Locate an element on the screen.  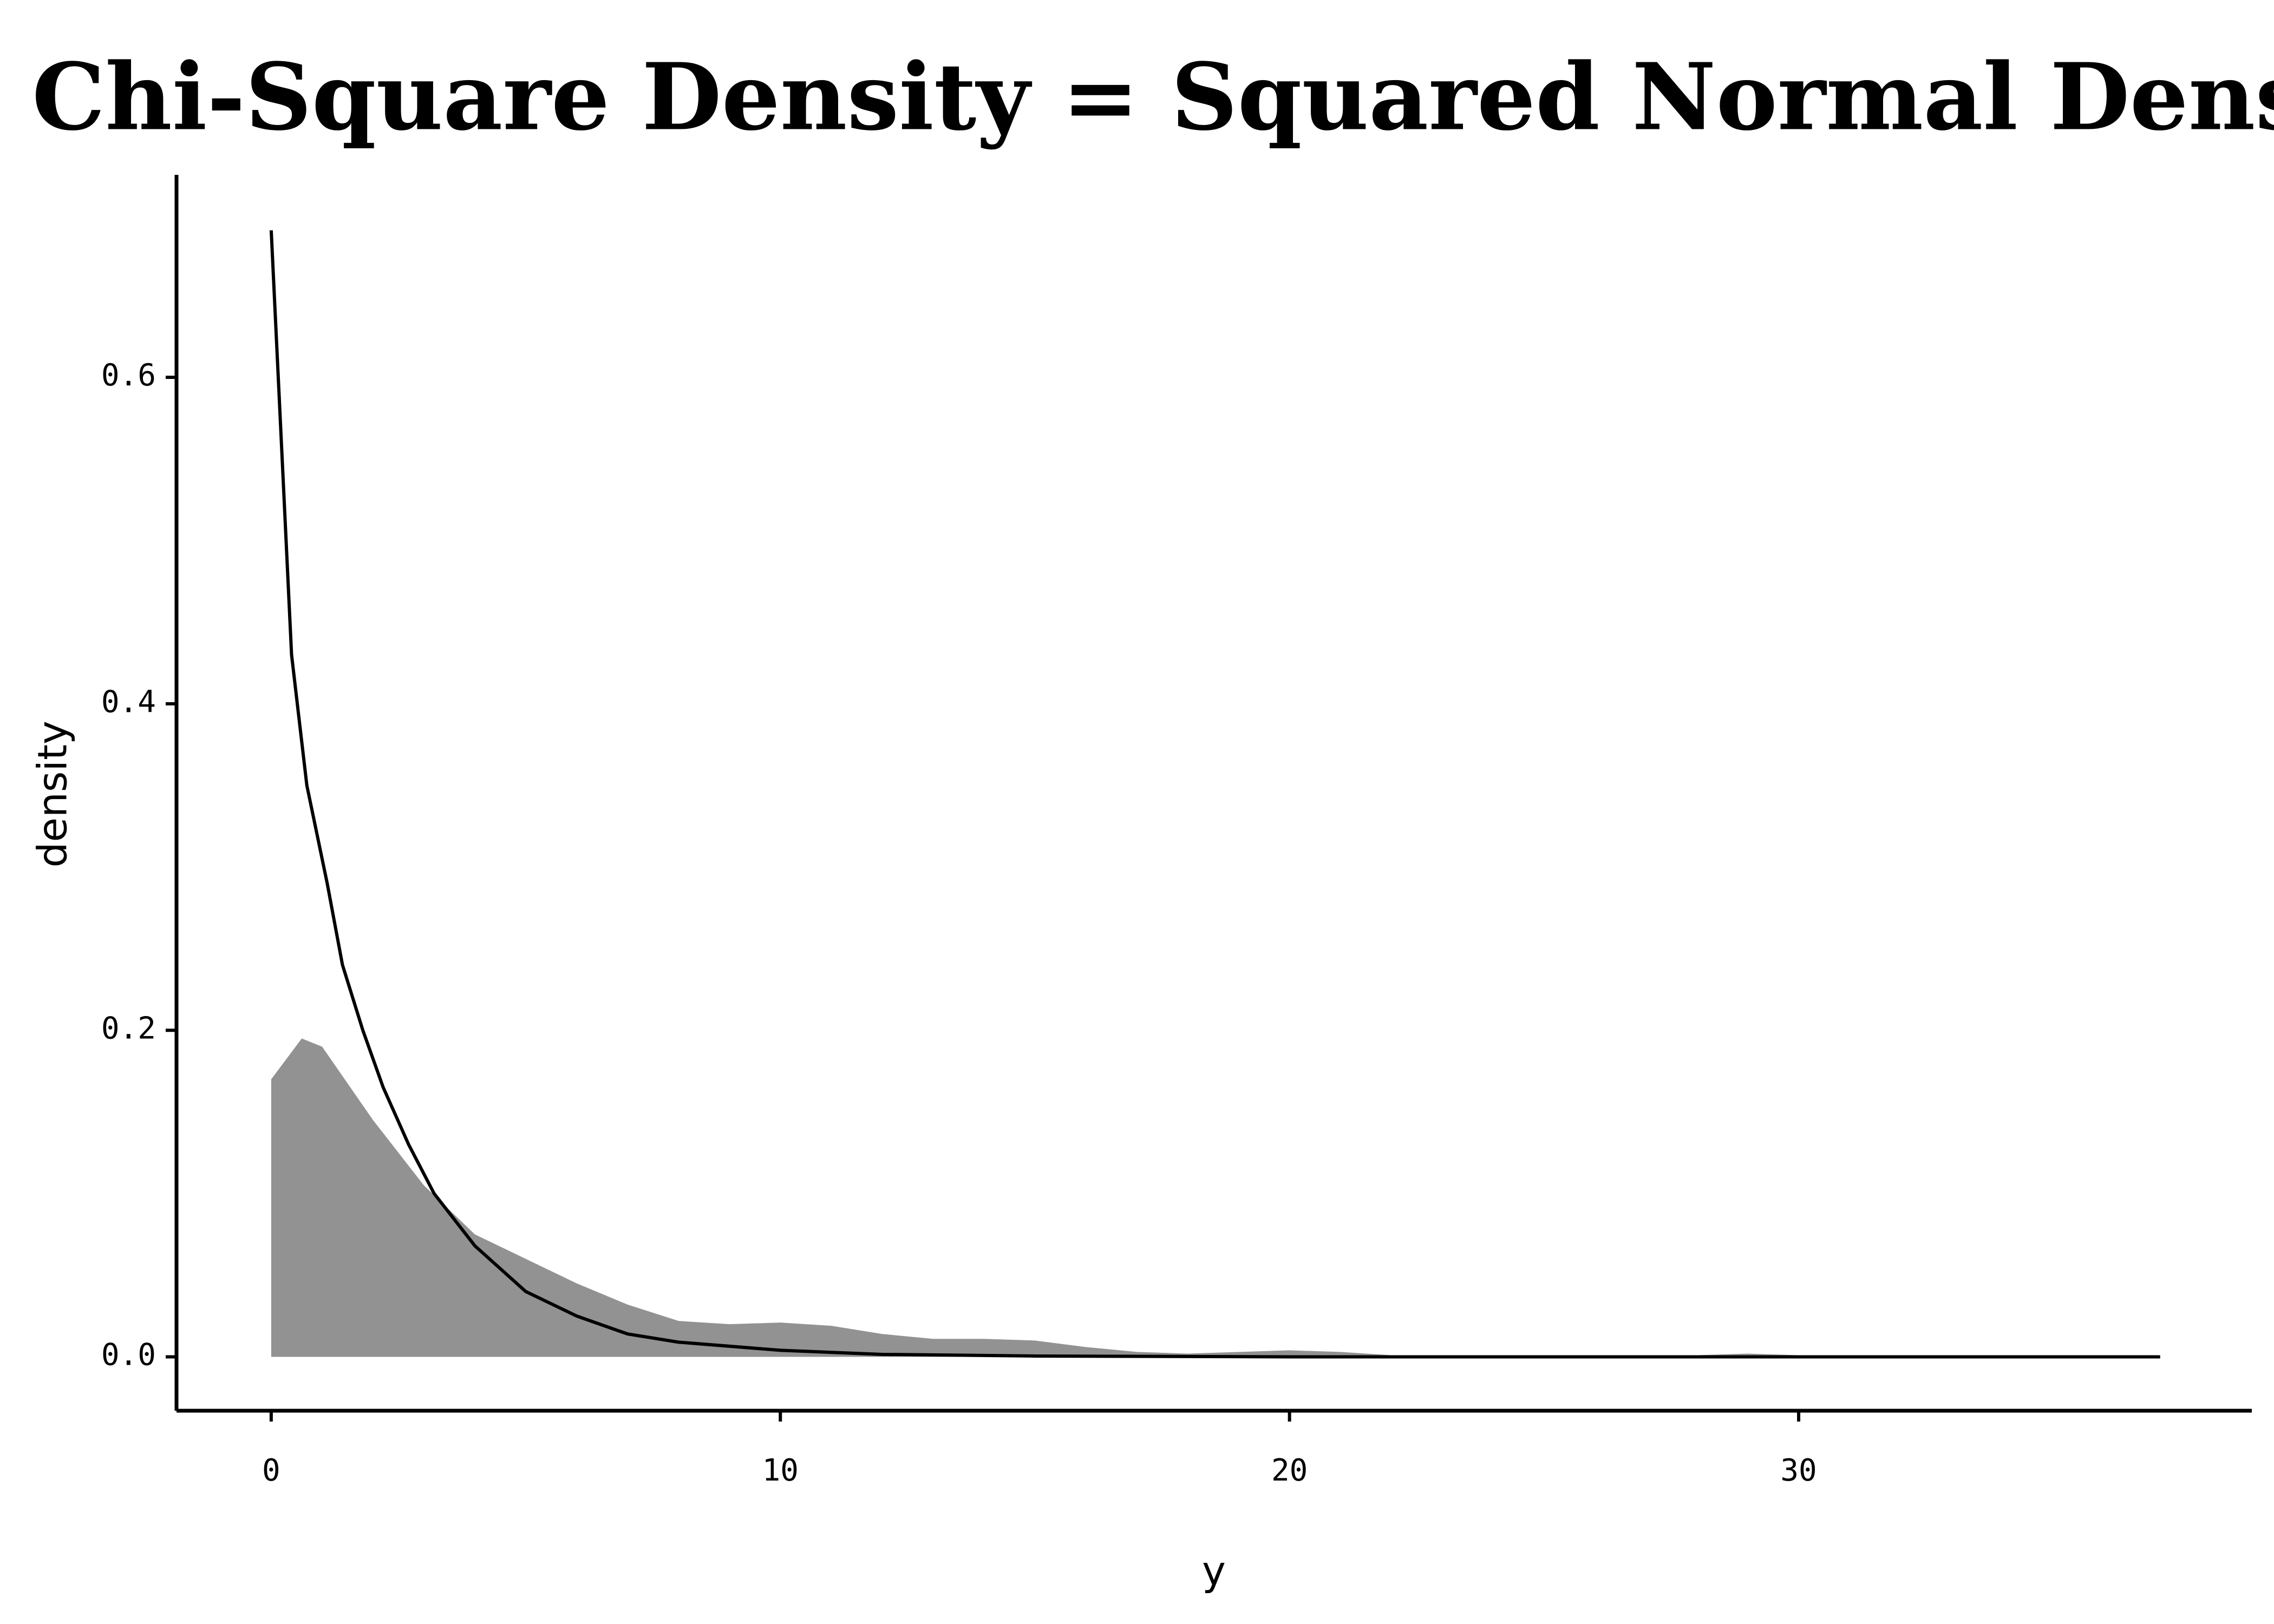
y-tick-label: 0.4 is located at coordinates (129, 702).